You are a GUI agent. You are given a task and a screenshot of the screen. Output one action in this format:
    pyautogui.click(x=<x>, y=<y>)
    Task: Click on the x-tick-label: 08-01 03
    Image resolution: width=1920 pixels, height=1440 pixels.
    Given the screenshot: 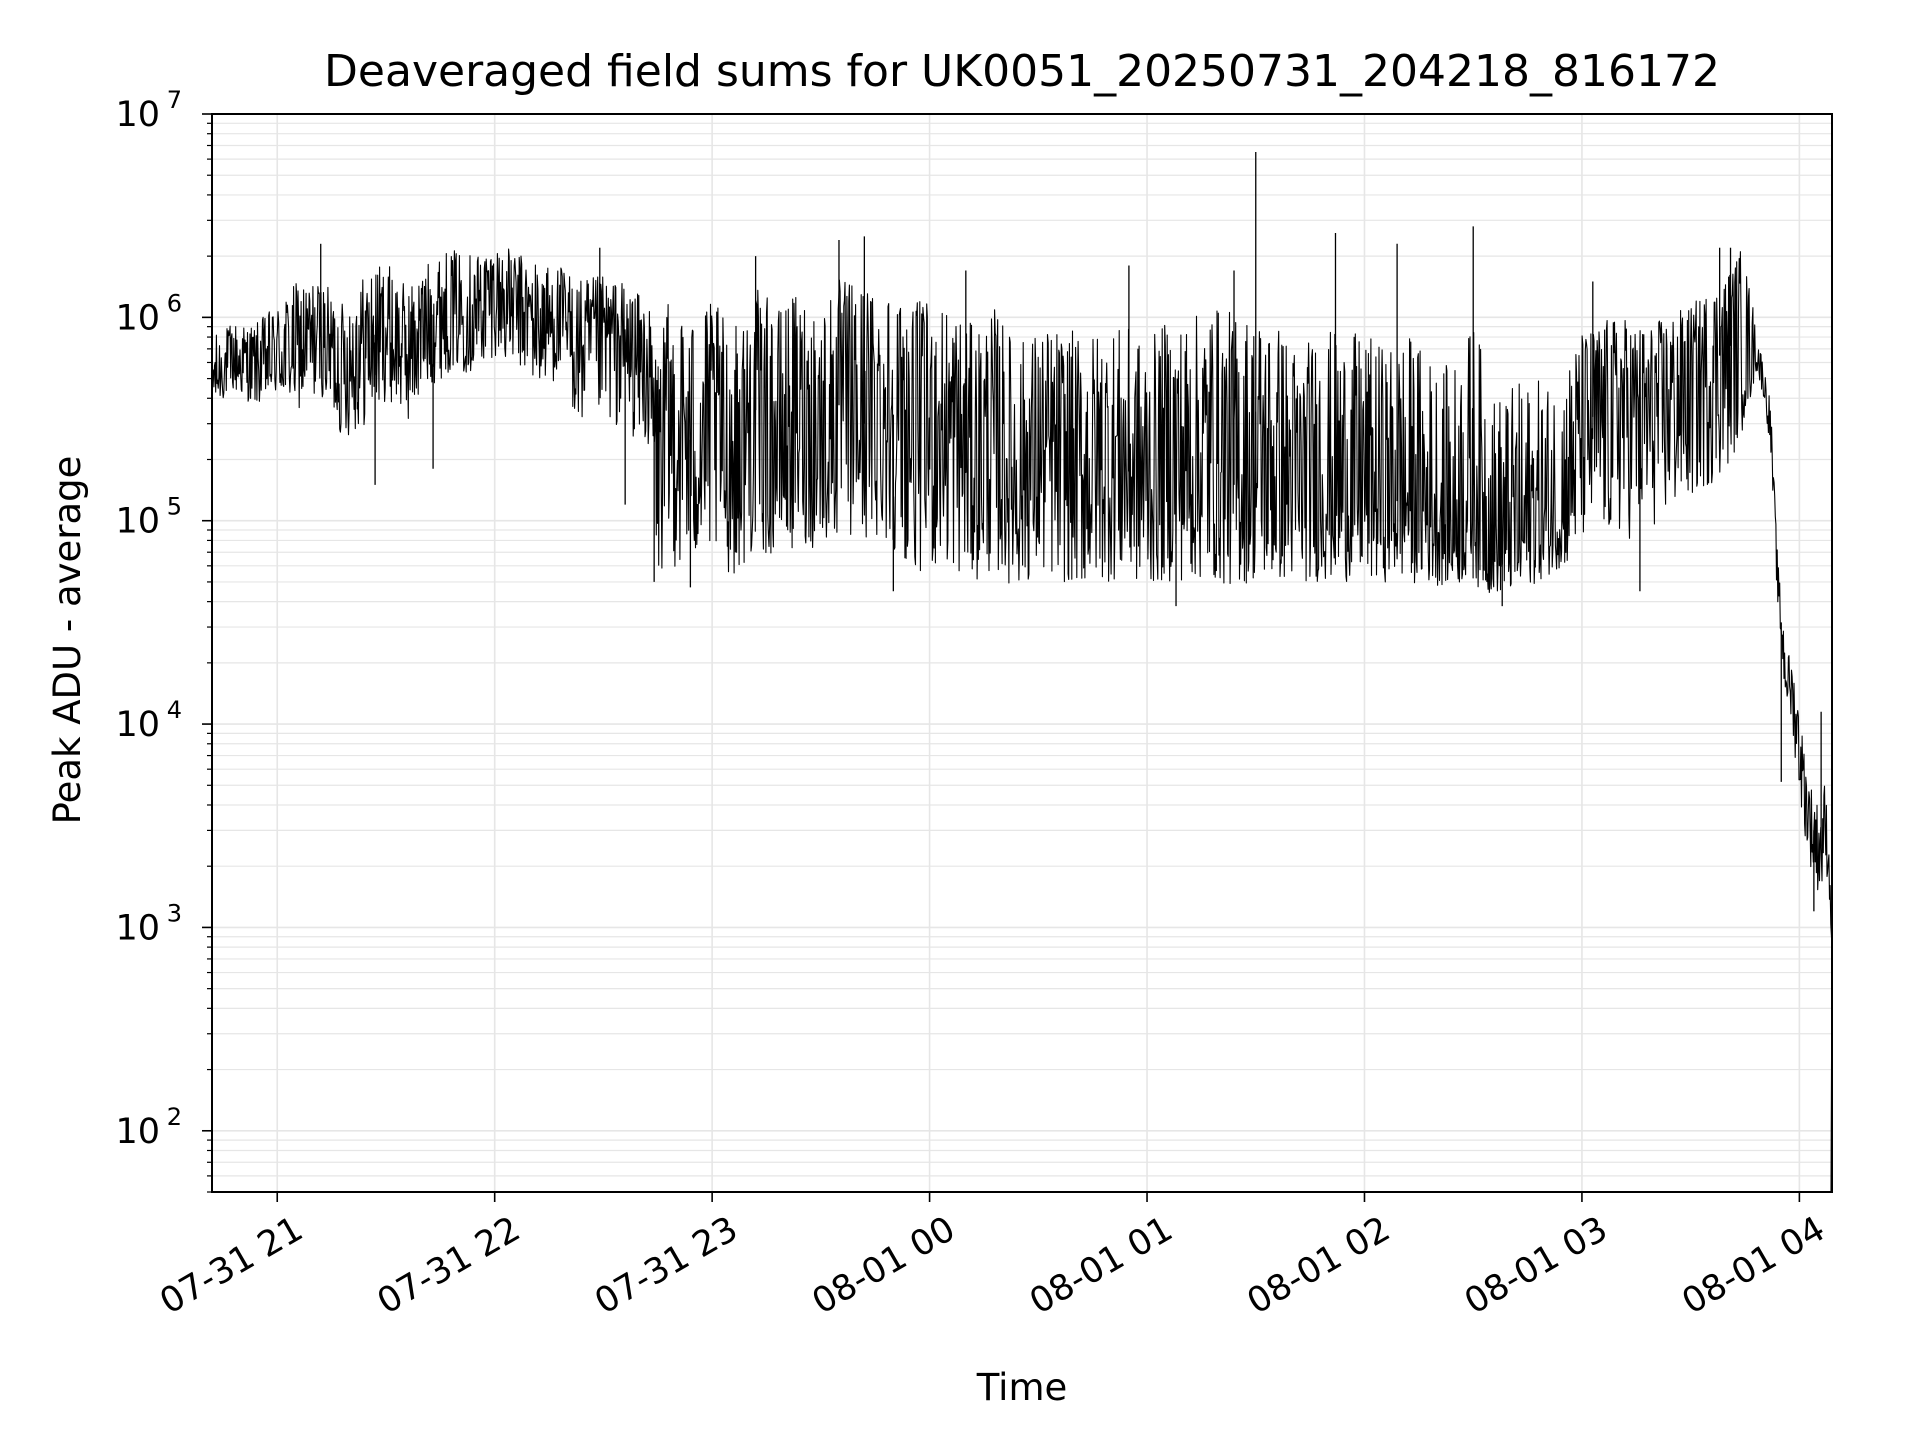 What is the action you would take?
    pyautogui.click(x=1536, y=1265)
    